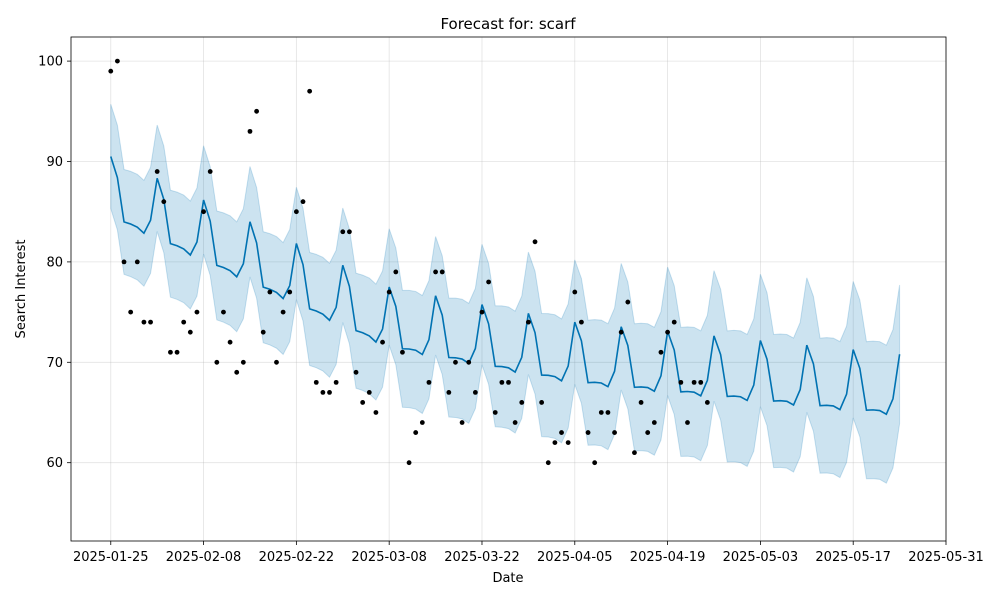  I want to click on chart-title: Forecast for: scarf, so click(508, 24).